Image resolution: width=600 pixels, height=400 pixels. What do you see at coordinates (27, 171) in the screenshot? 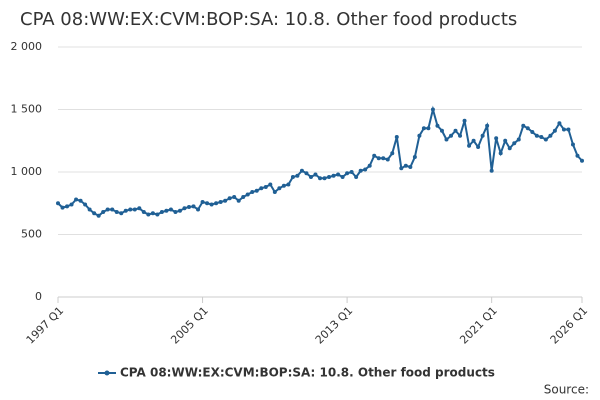
I see `y-tick-label: 1 000` at bounding box center [27, 171].